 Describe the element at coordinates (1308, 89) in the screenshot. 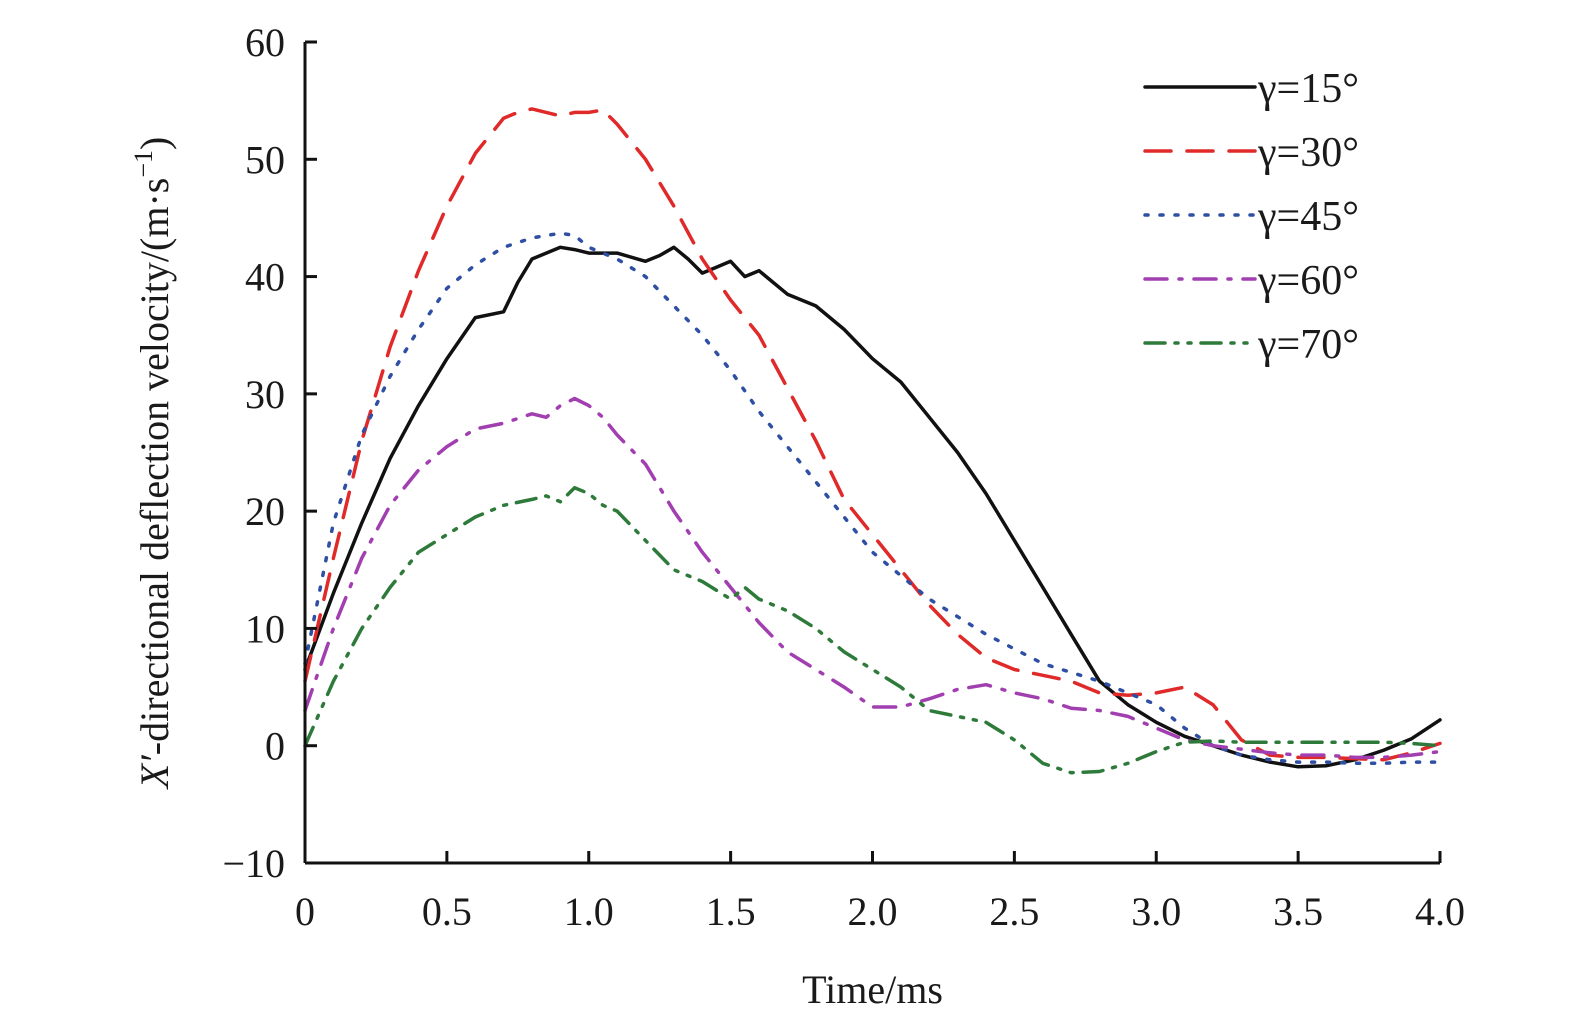

I see `legend-label: γ=15°` at that location.